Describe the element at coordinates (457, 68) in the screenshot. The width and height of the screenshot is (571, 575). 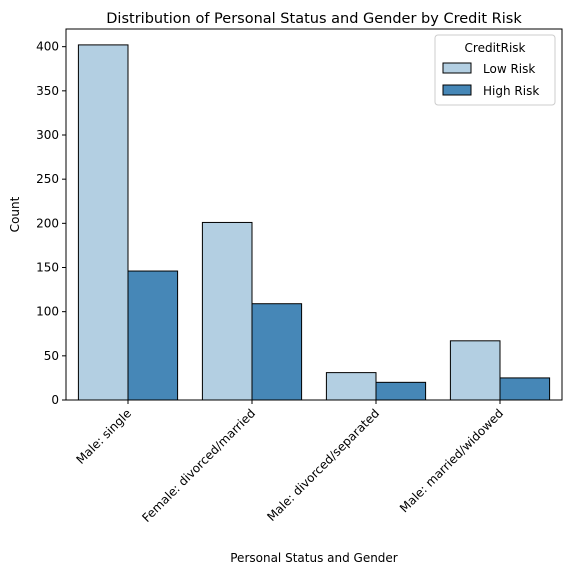
I see `legend-swatch-low-risk` at that location.